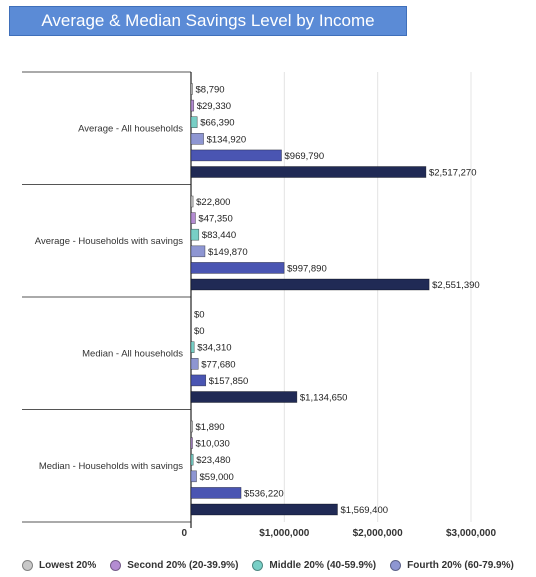 The width and height of the screenshot is (536, 577). I want to click on legend-item: Second 20% (20-39.9%), so click(174, 565).